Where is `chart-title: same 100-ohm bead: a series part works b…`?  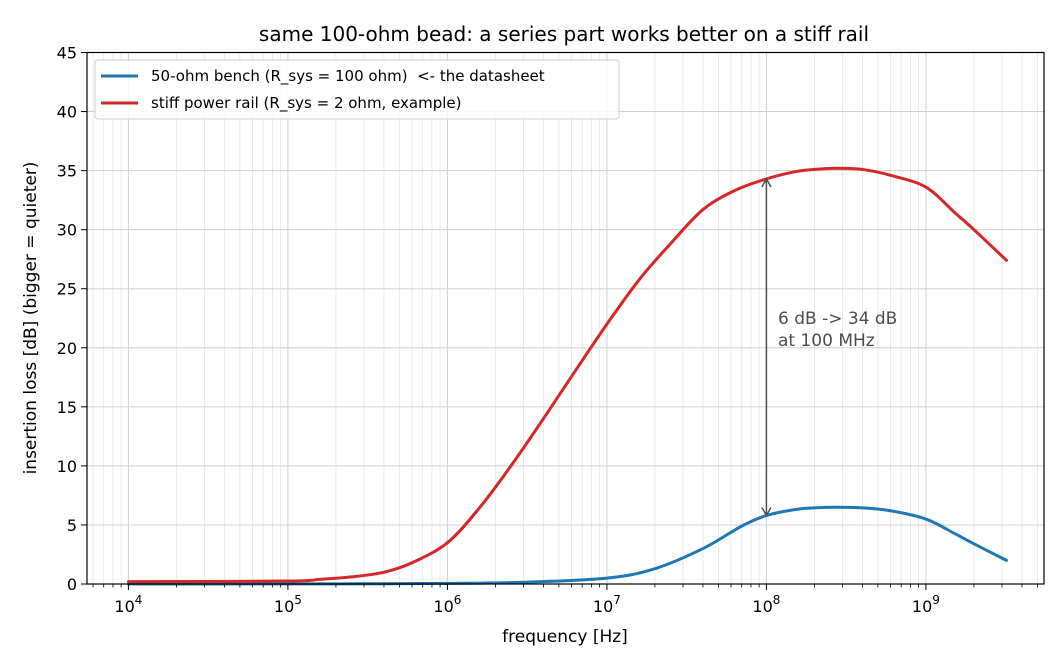 chart-title: same 100-ohm bead: a series part works b… is located at coordinates (564, 34).